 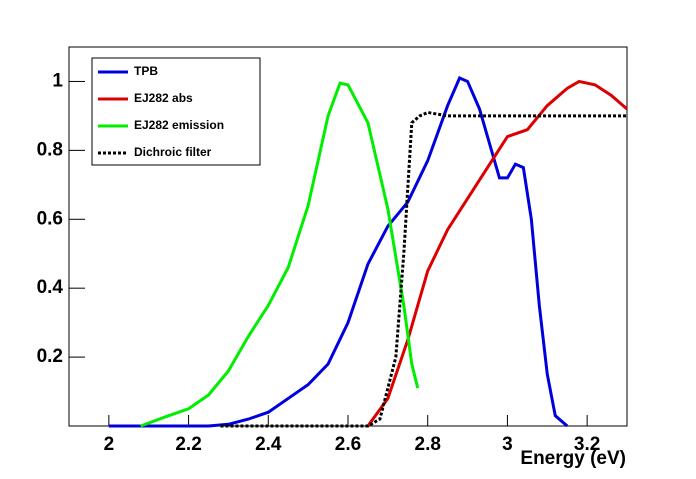 What do you see at coordinates (176, 111) in the screenshot?
I see `legend-box` at bounding box center [176, 111].